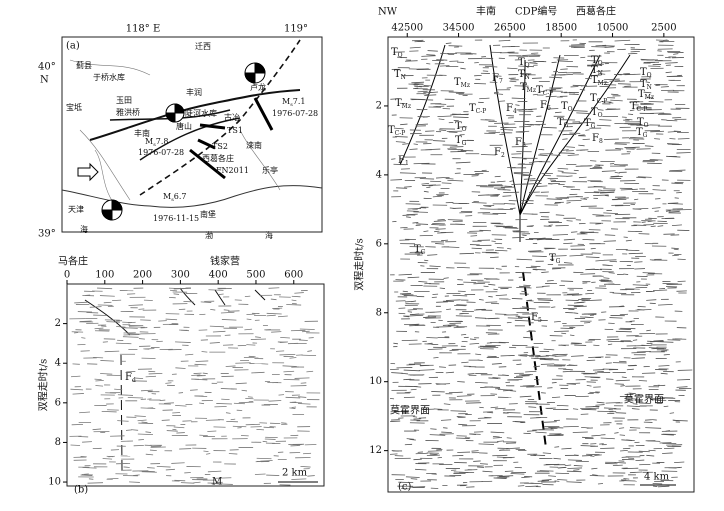  I want to click on horizon-label-sub: O, so click(570, 109).